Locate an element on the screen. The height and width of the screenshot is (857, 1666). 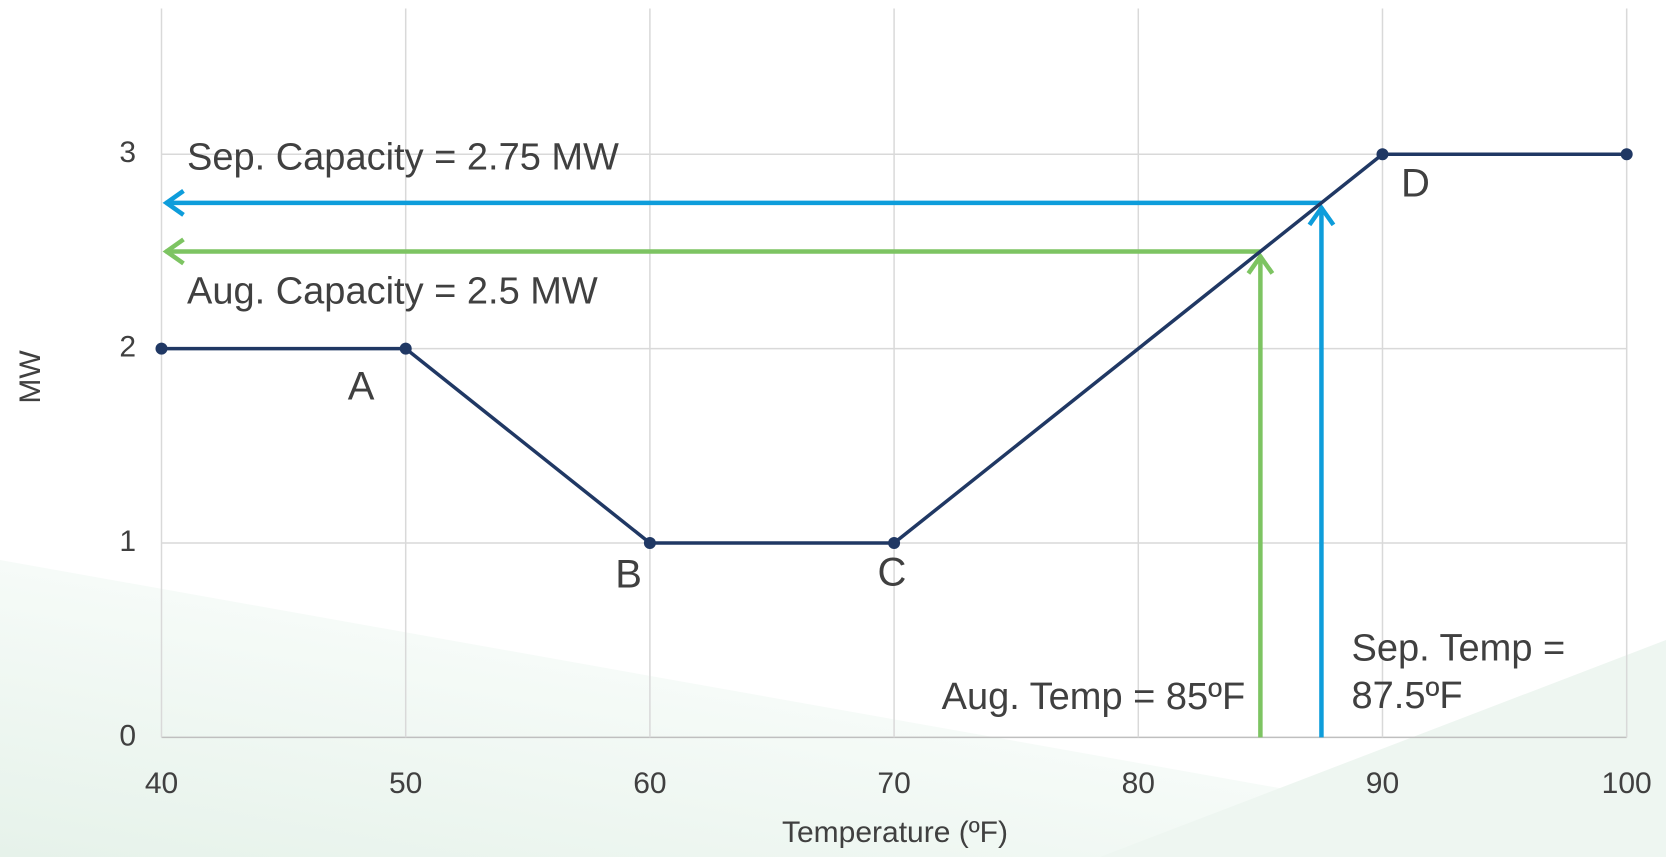
y-axis-label: MW is located at coordinates (30, 377).